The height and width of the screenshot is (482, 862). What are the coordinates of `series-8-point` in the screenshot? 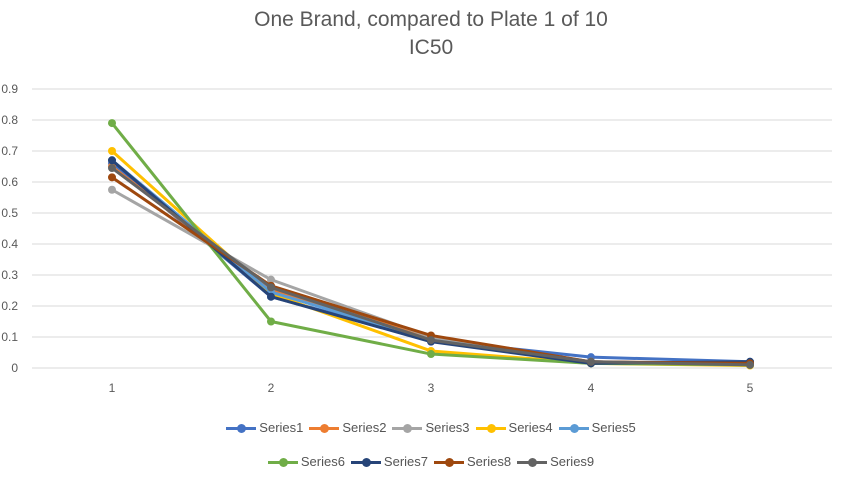 It's located at (112, 177).